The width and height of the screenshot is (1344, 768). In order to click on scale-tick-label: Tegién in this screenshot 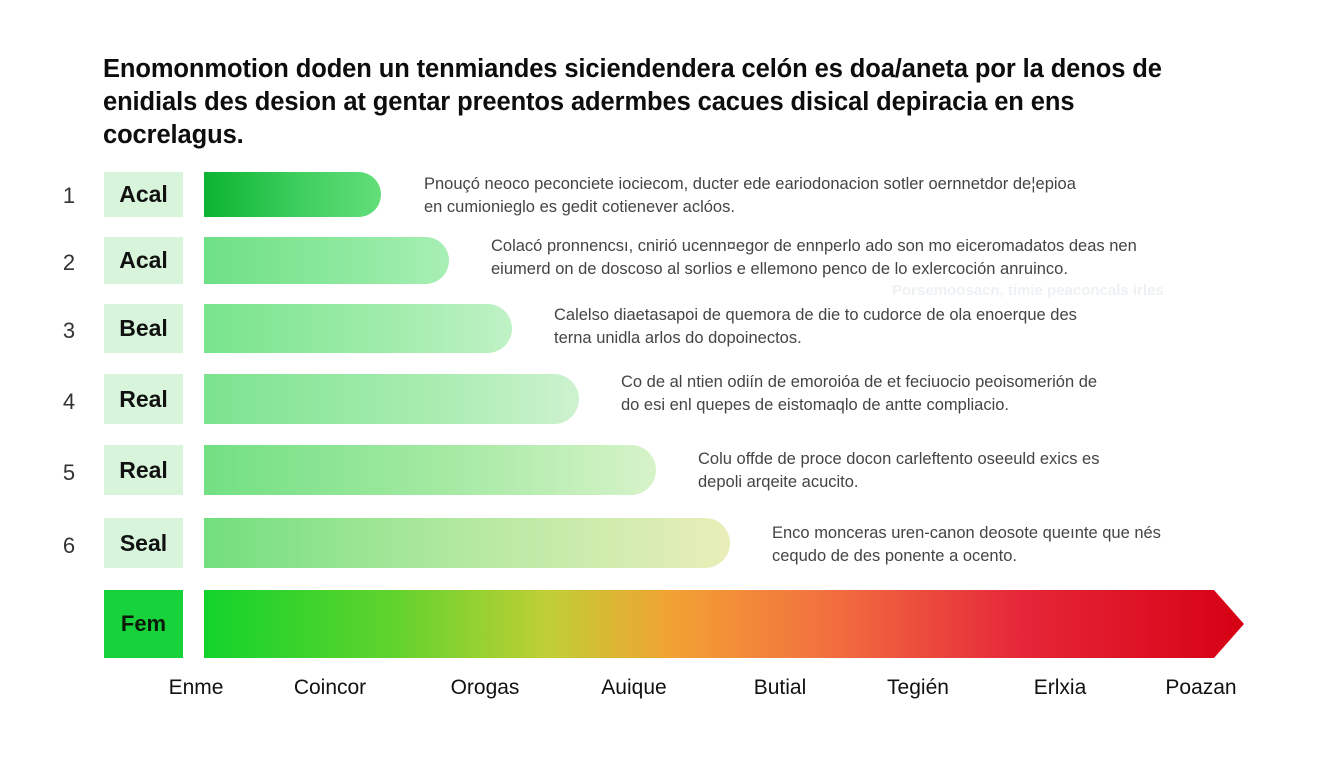, I will do `click(918, 687)`.